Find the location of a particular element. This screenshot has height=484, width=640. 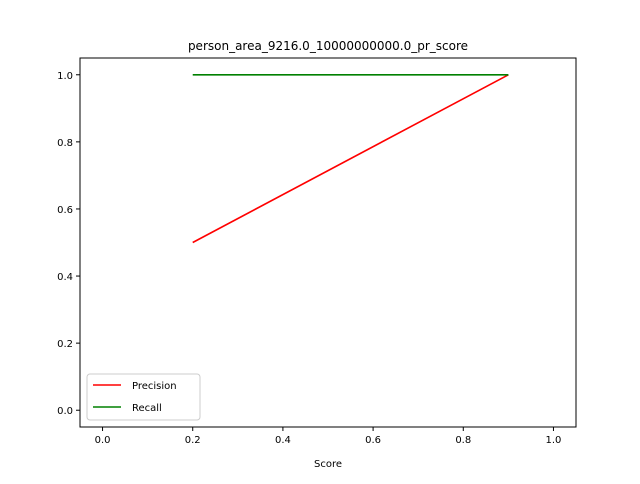

x-tick-label: 0.6 is located at coordinates (373, 440).